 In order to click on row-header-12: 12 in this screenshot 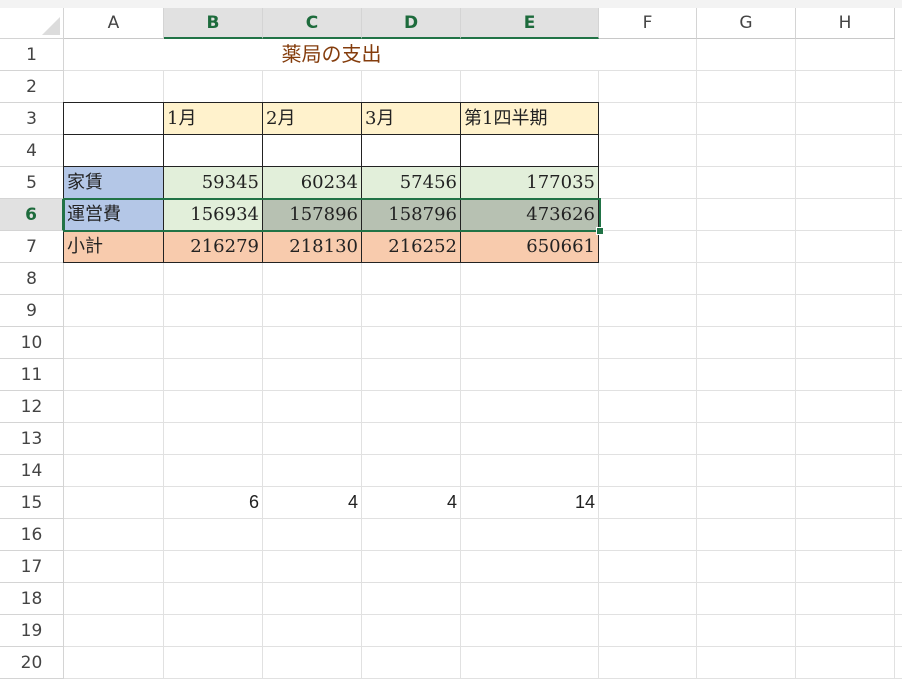, I will do `click(32, 407)`.